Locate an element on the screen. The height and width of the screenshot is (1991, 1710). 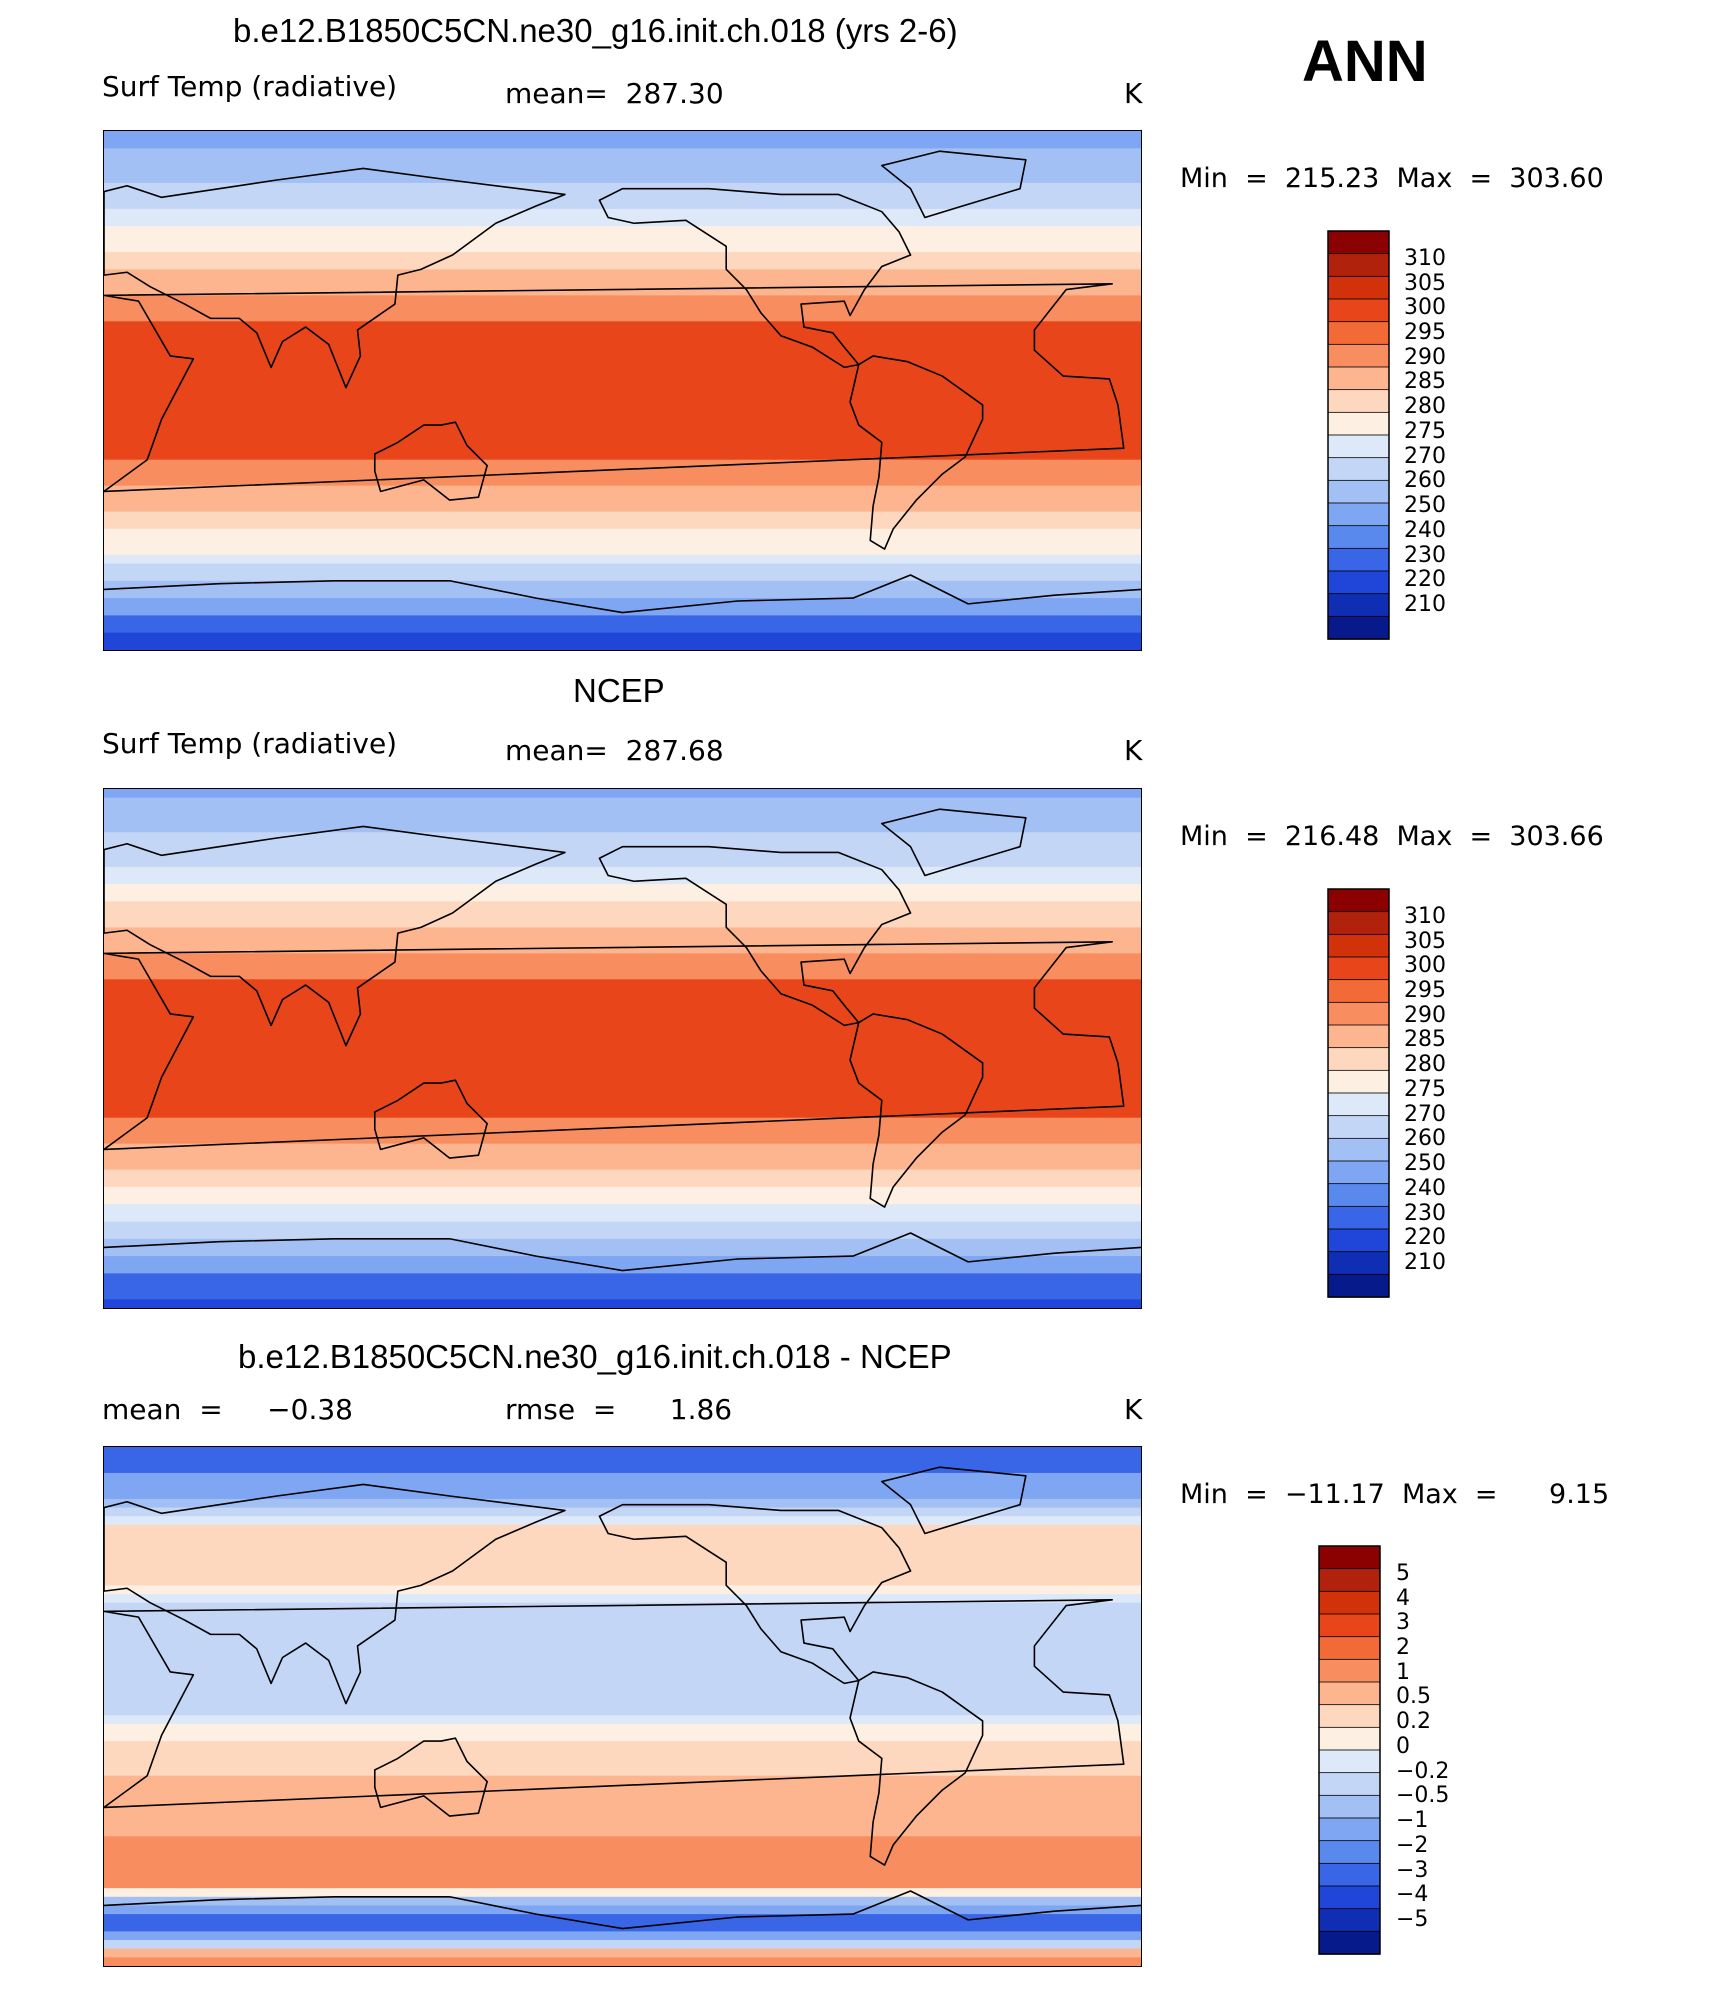
colorbar-tick-label: 295 is located at coordinates (1425, 332).